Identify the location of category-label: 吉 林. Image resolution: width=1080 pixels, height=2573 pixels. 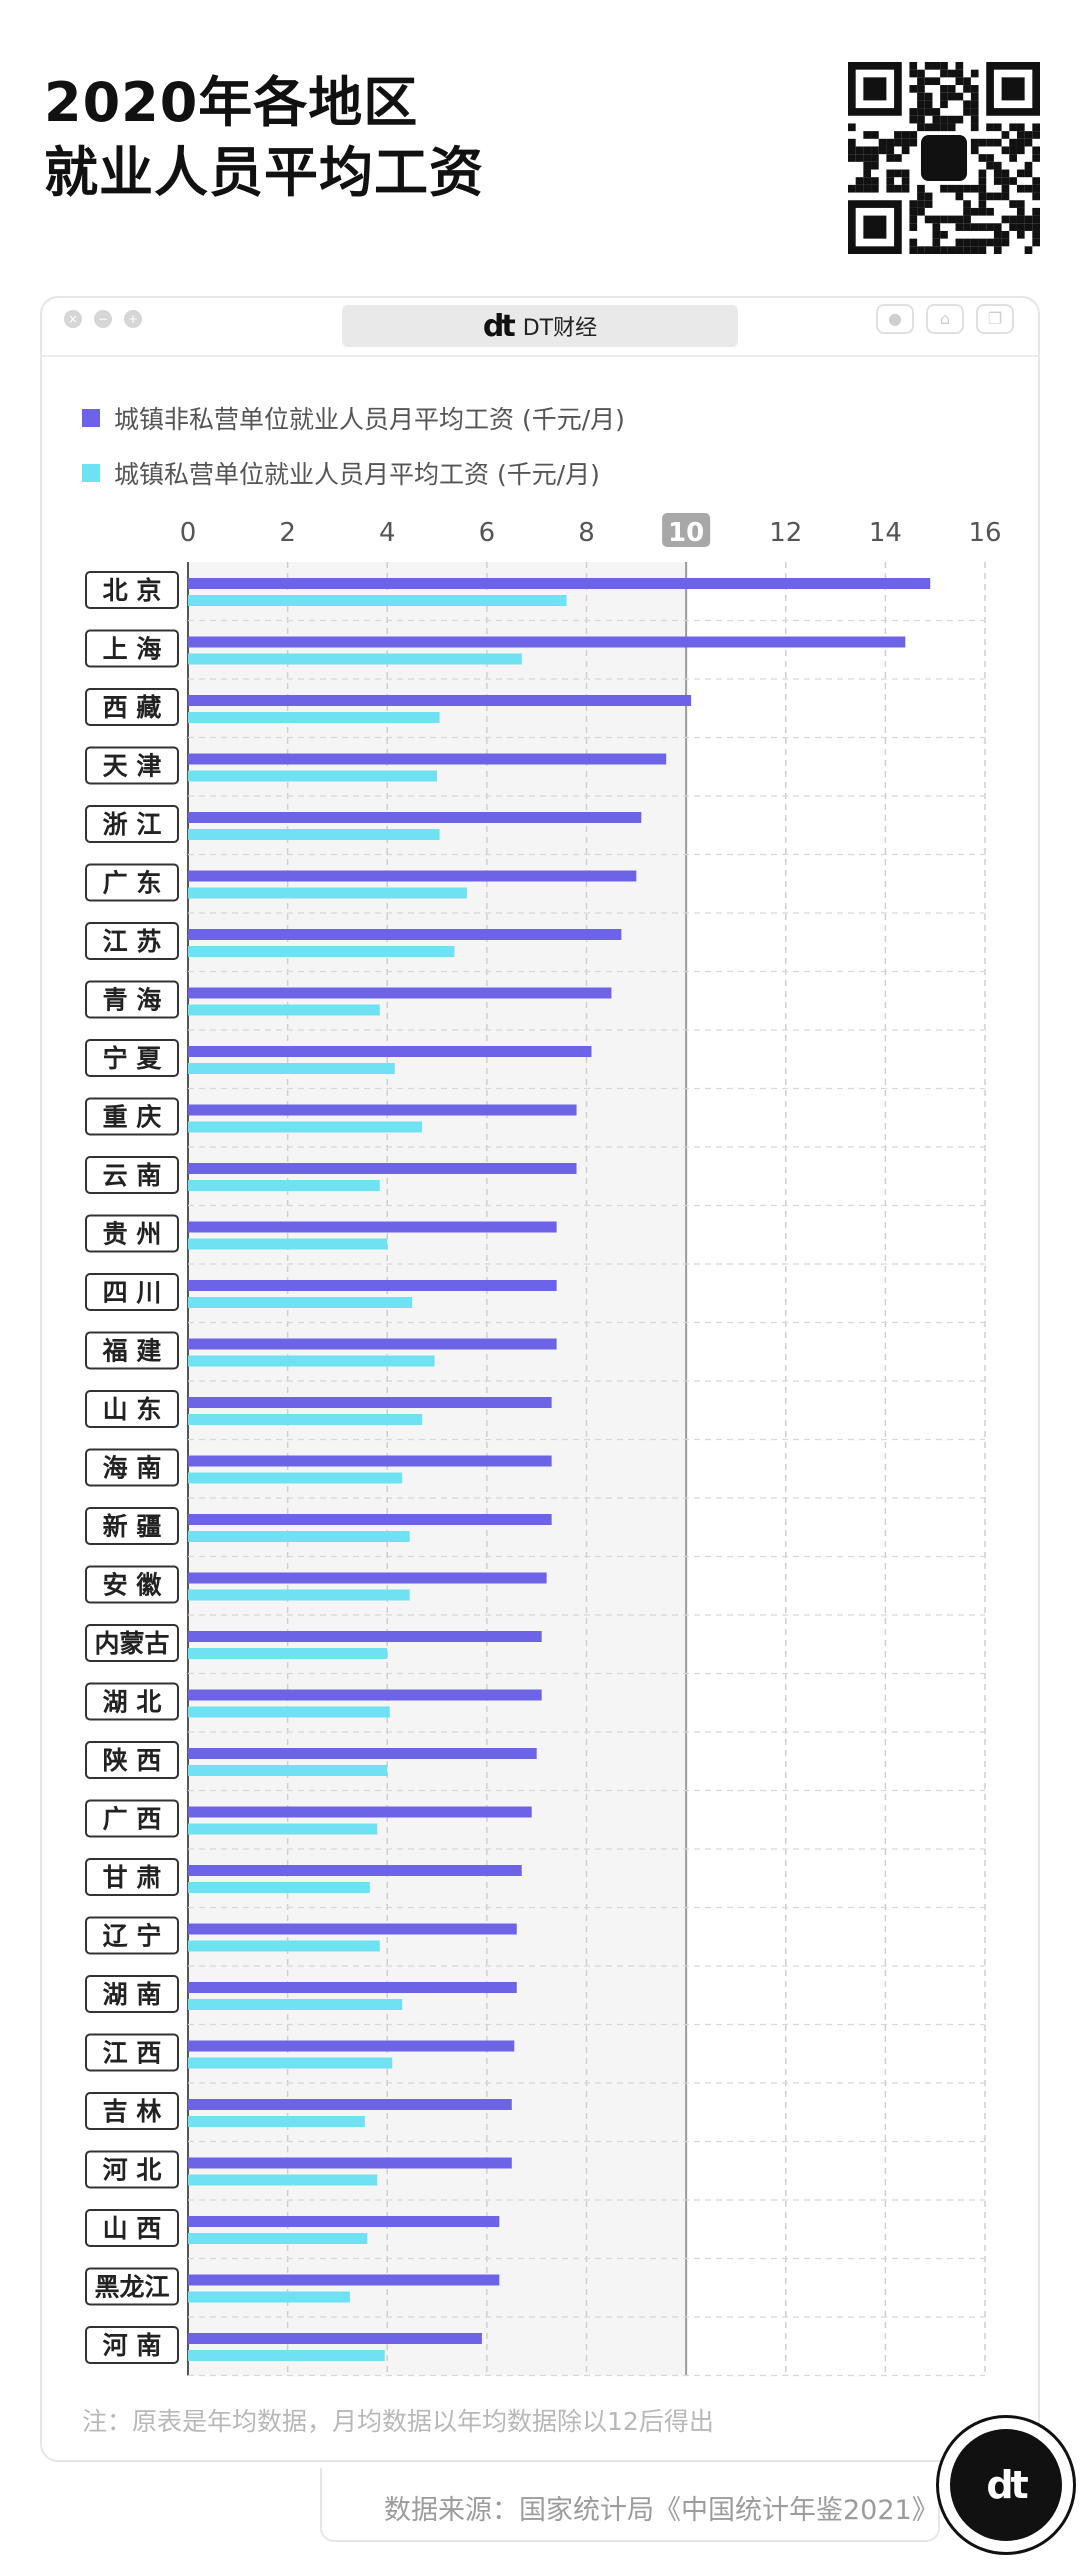
(132, 2111).